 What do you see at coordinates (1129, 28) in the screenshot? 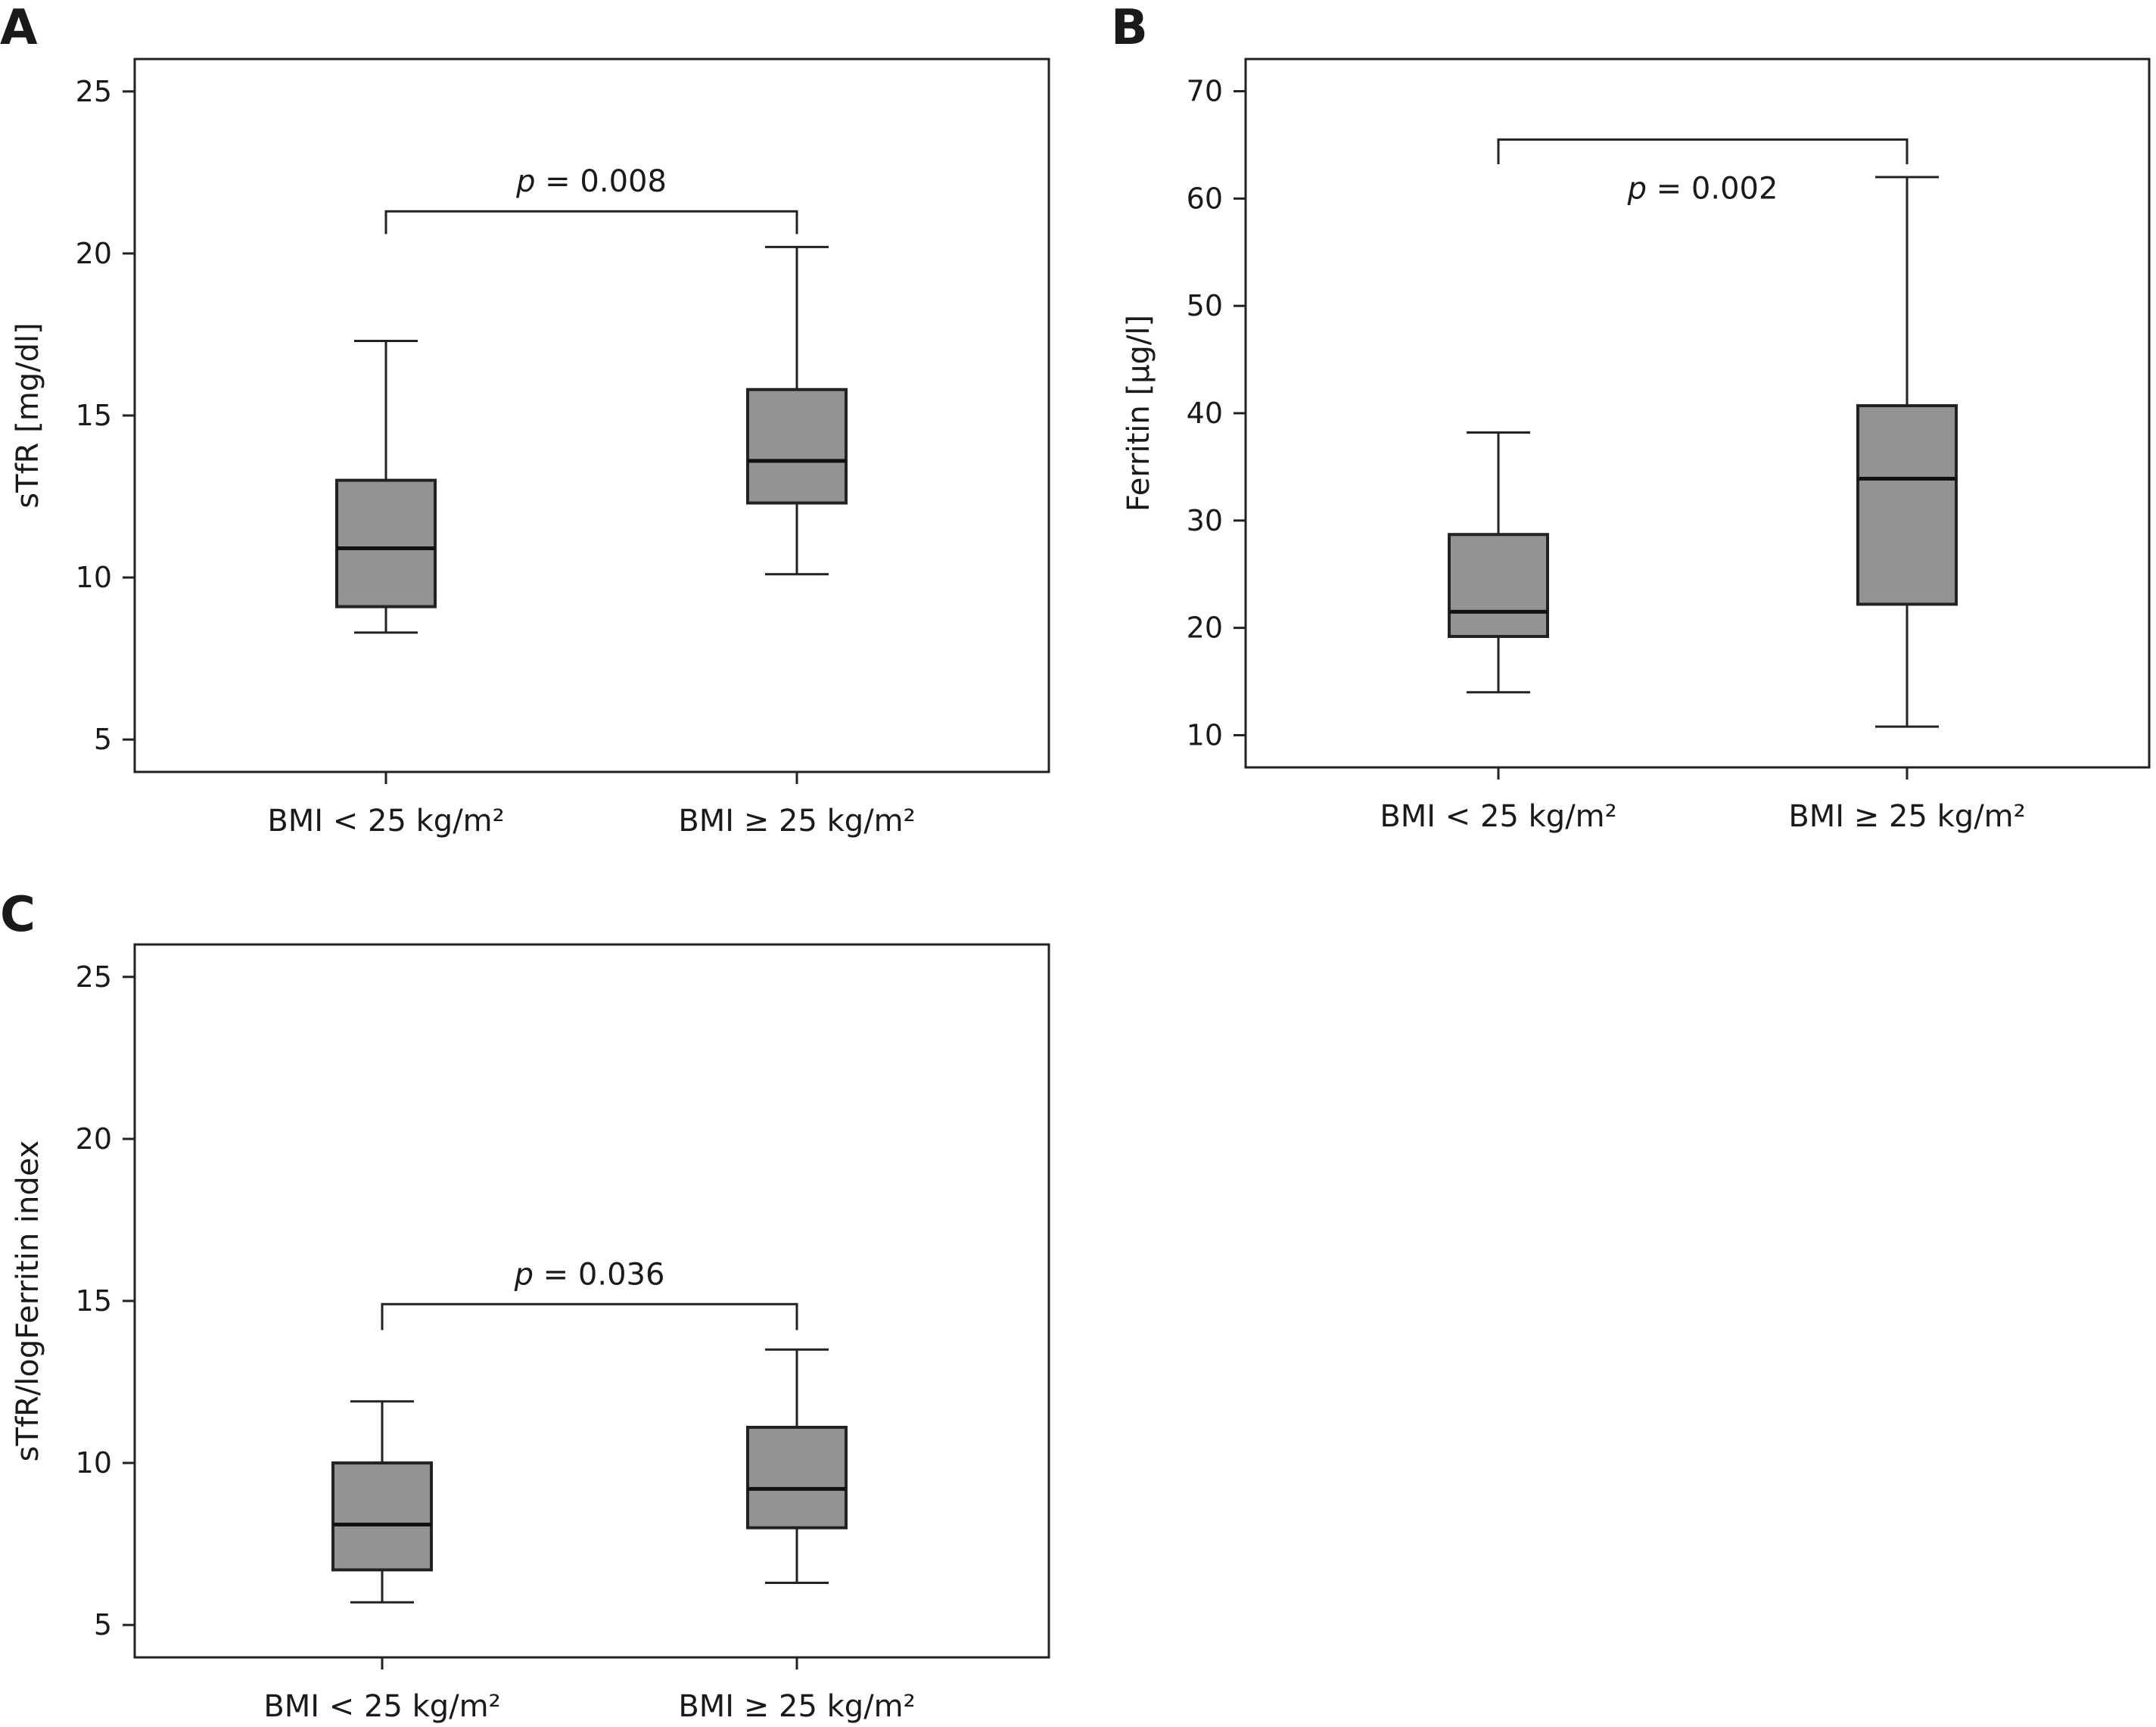
I see `panel-letter: B` at bounding box center [1129, 28].